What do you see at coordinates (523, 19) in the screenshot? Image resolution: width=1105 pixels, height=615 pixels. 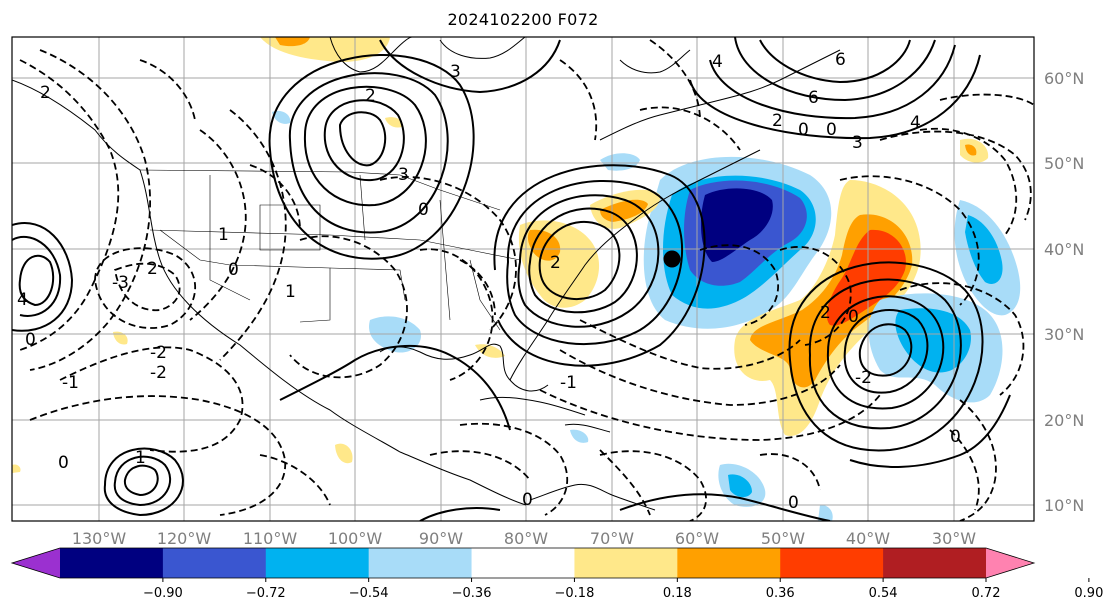 I see `map-title: 2024102200 F072` at bounding box center [523, 19].